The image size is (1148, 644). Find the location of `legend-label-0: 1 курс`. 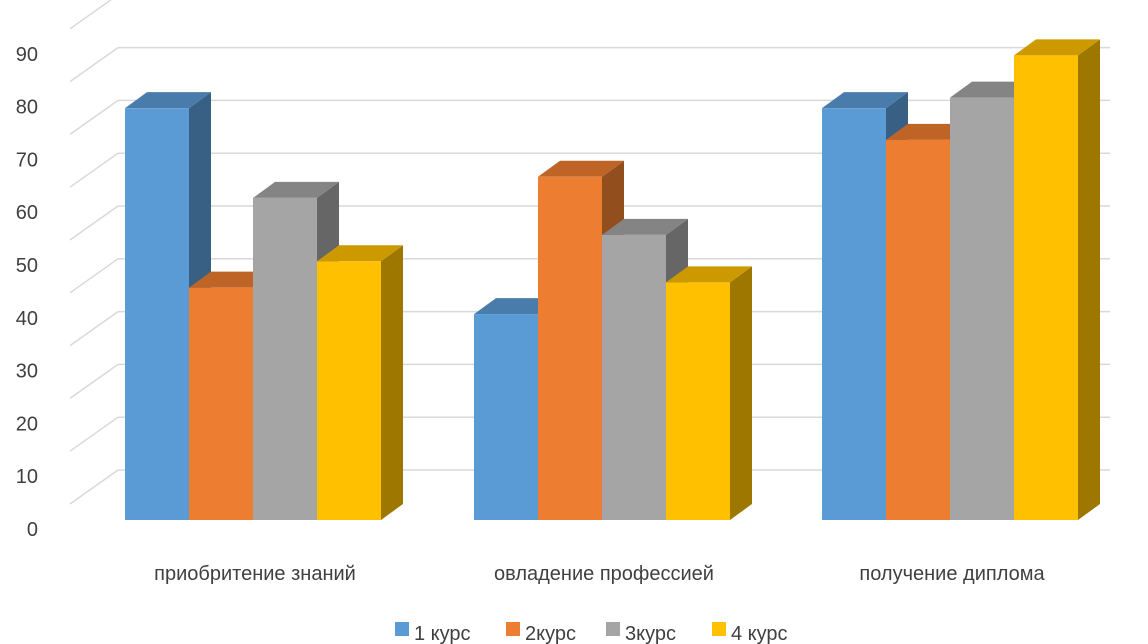

legend-label-0: 1 курс is located at coordinates (442, 633).